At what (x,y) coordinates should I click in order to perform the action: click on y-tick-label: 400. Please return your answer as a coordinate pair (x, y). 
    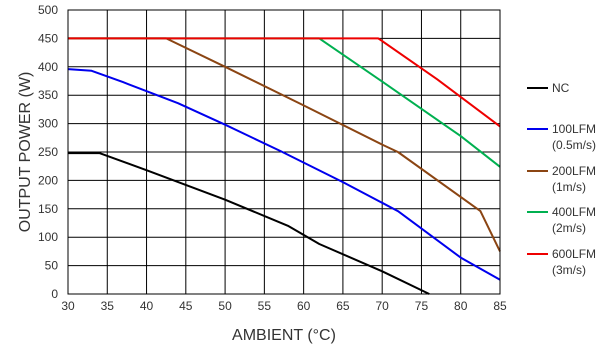
    Looking at the image, I should click on (48, 67).